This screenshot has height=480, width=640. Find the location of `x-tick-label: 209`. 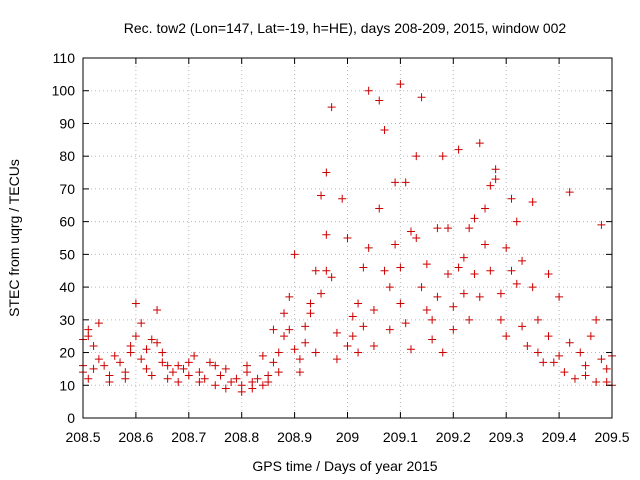

x-tick-label: 209 is located at coordinates (348, 437).